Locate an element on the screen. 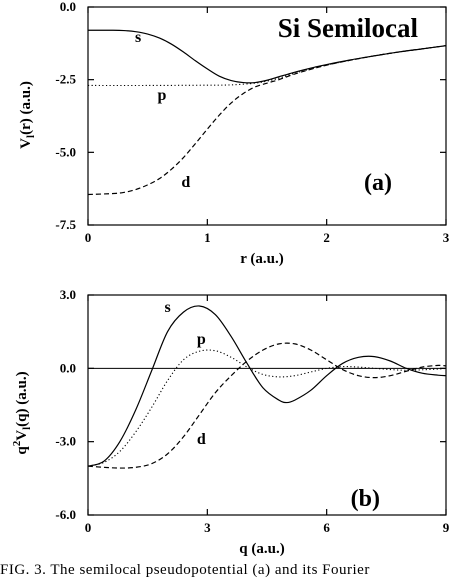 The image size is (474, 585). y-tick-label: -7.5 is located at coordinates (65, 224).